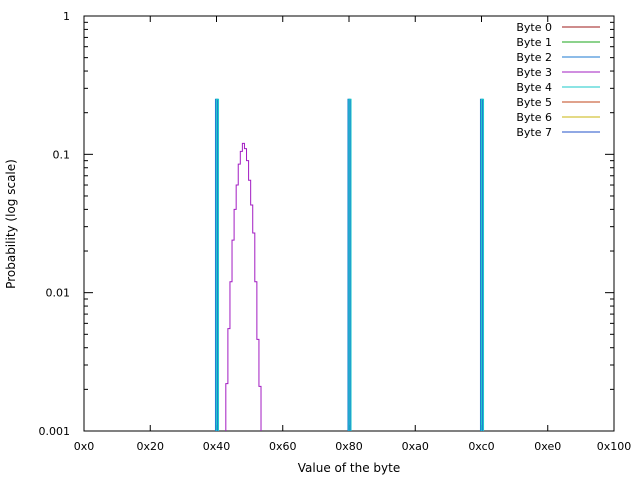  Describe the element at coordinates (558, 87) in the screenshot. I see `legend-item: Byte 4` at that location.